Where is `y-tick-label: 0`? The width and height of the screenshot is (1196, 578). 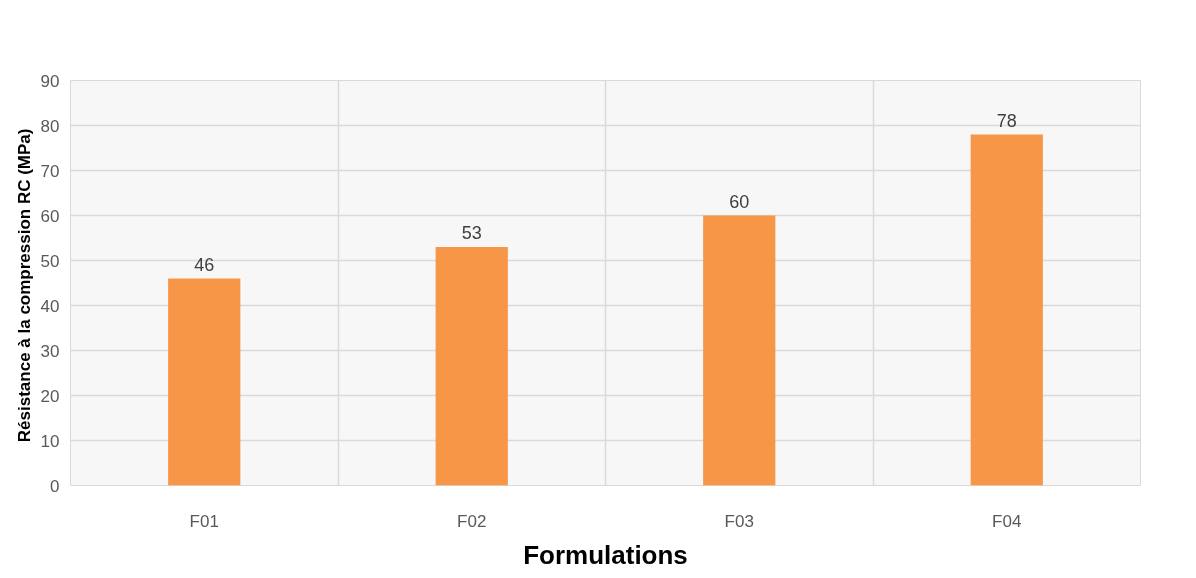
y-tick-label: 0 is located at coordinates (55, 486).